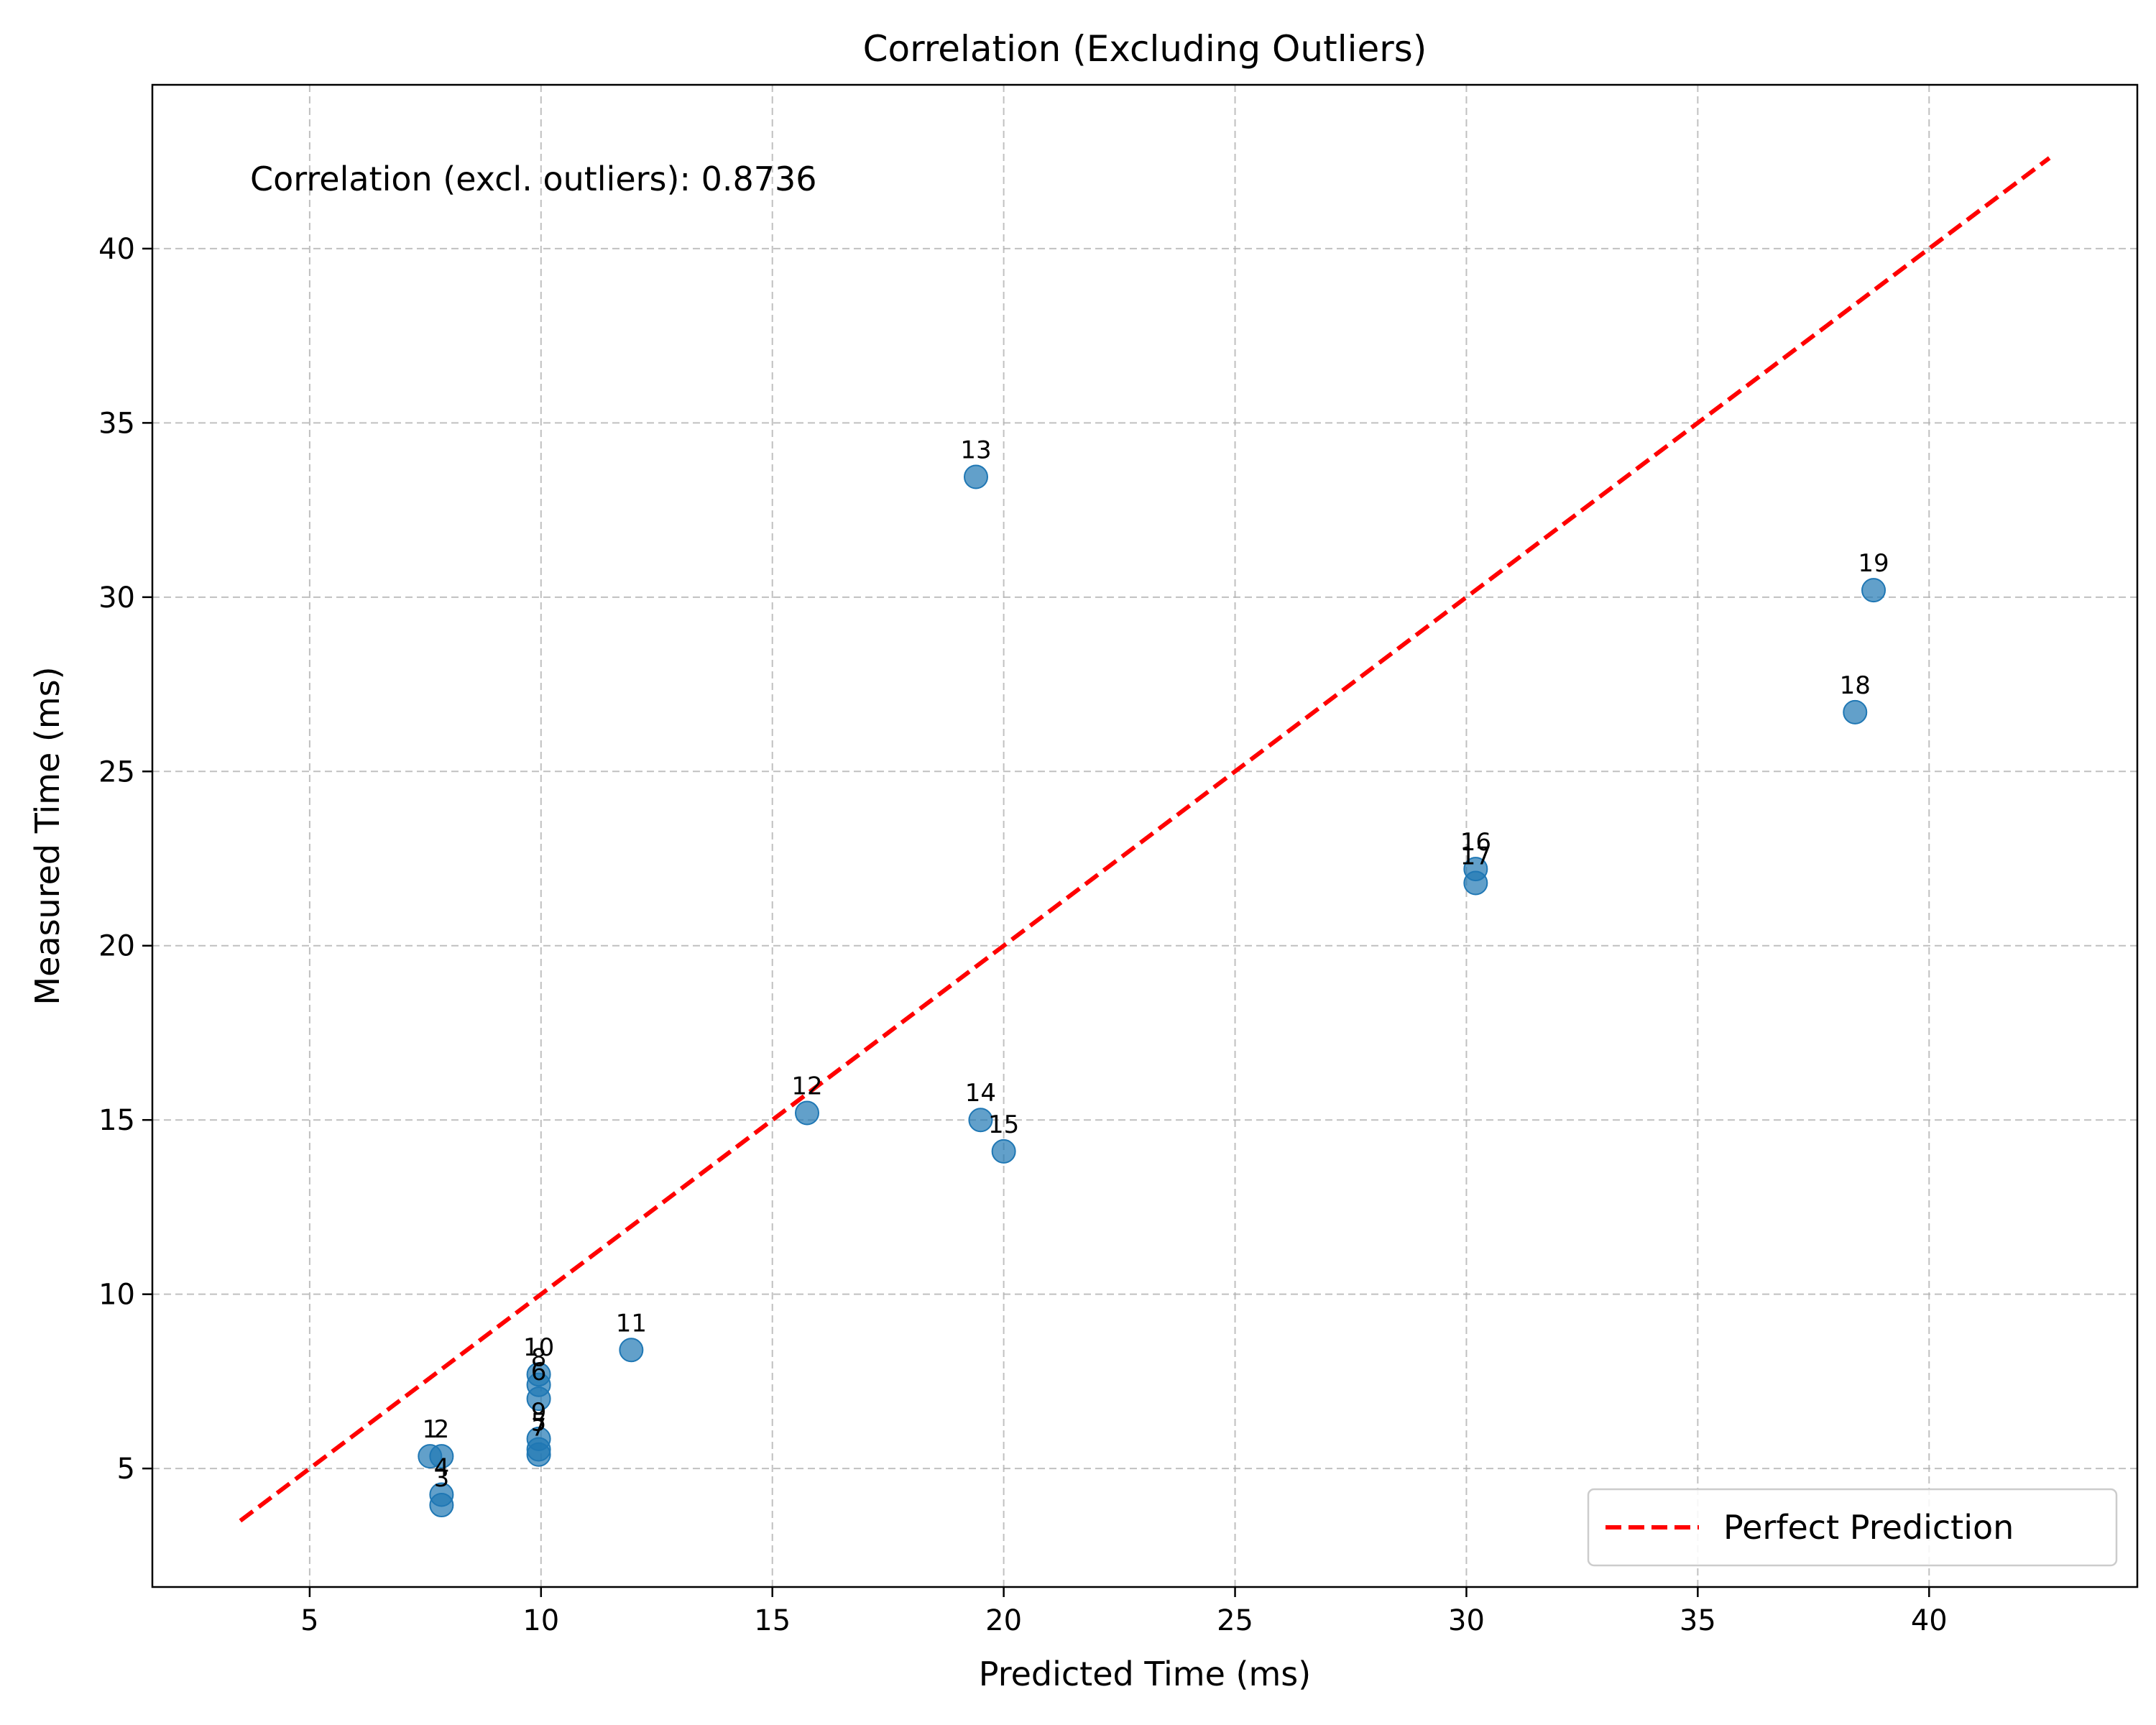  What do you see at coordinates (1856, 685) in the screenshot?
I see `point-label-18: 18` at bounding box center [1856, 685].